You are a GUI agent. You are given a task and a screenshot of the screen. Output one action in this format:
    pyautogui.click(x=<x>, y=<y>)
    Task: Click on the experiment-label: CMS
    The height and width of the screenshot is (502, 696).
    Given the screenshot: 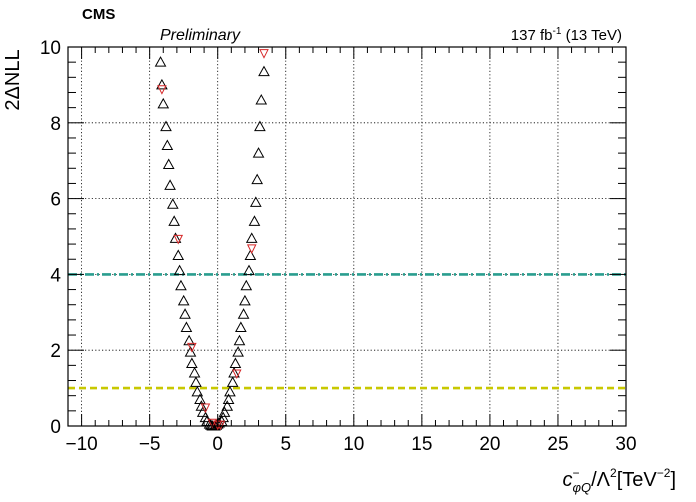 What is the action you would take?
    pyautogui.click(x=98, y=14)
    